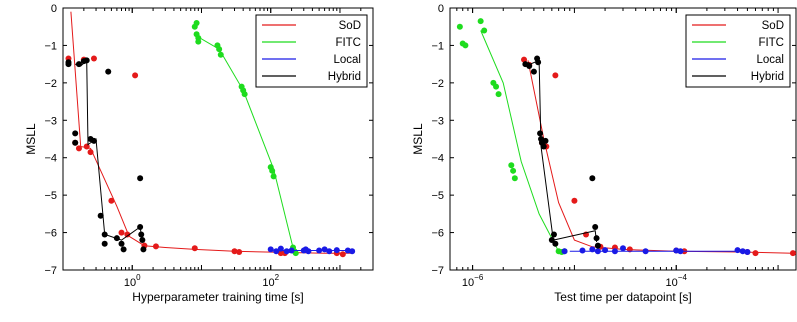 This screenshot has width=797, height=322. What do you see at coordinates (771, 43) in the screenshot?
I see `legend-label-fitc: FITC` at bounding box center [771, 43].